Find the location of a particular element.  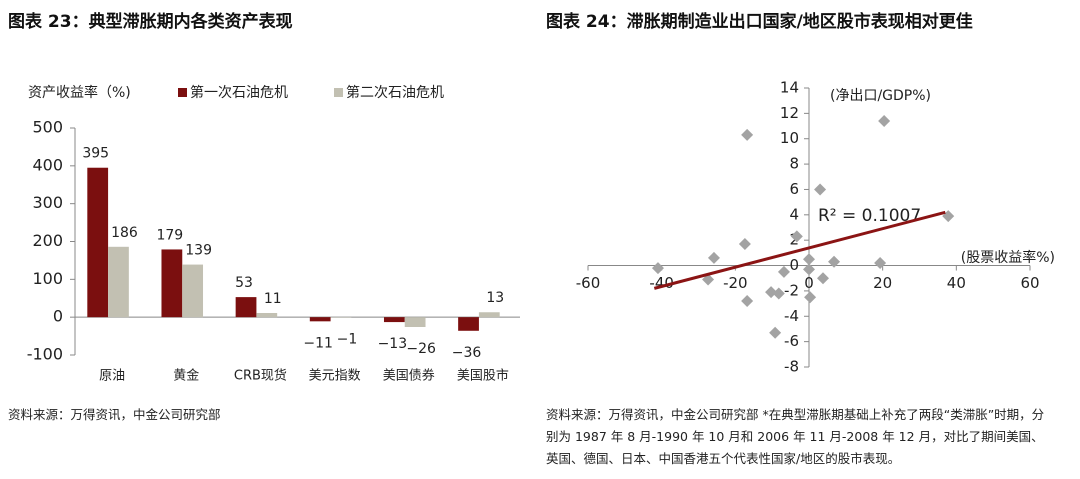

data-label: 395 is located at coordinates (95, 154).